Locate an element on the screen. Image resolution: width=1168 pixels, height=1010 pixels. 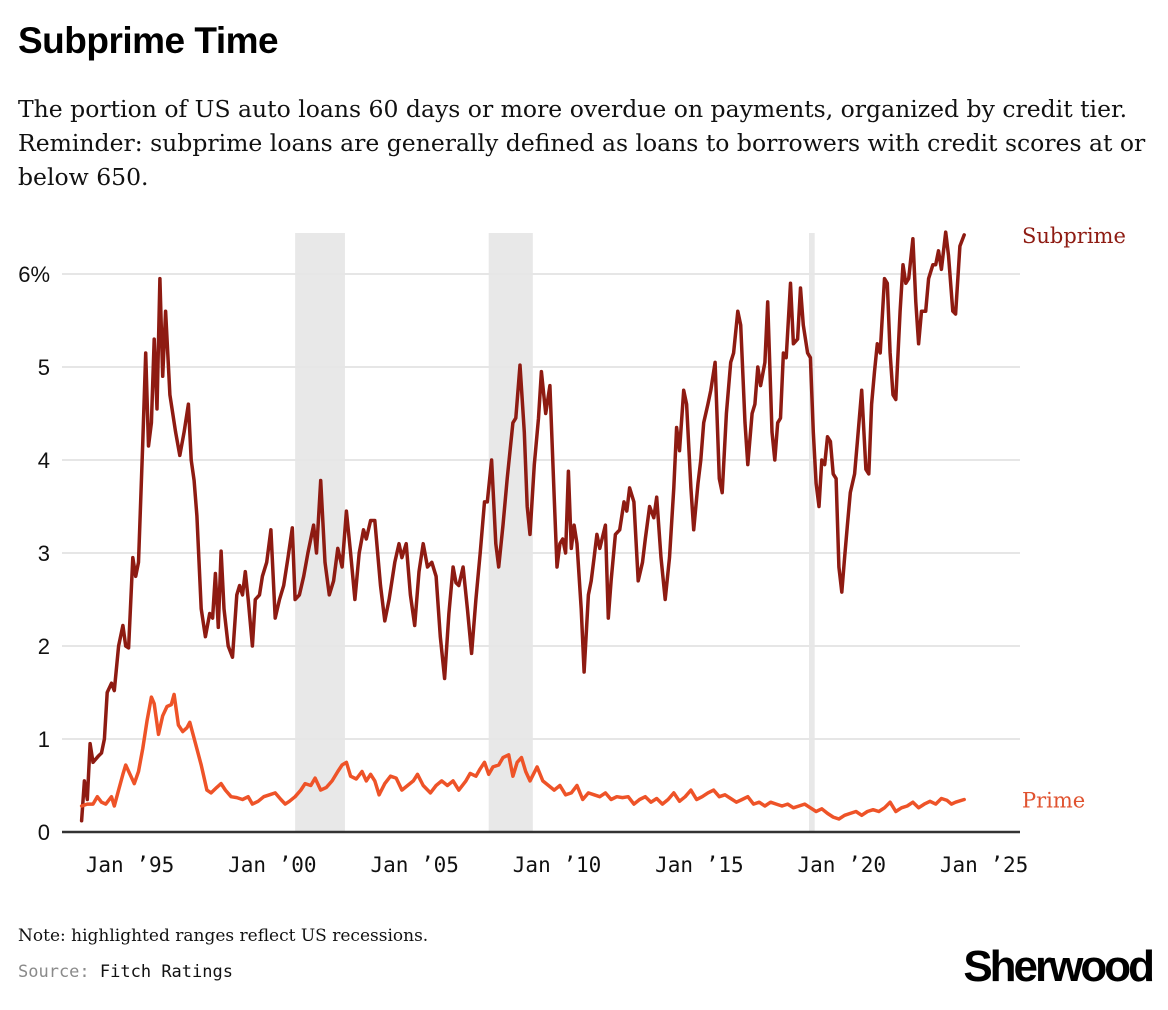
x-tick-label: Jan ’00 is located at coordinates (272, 865).